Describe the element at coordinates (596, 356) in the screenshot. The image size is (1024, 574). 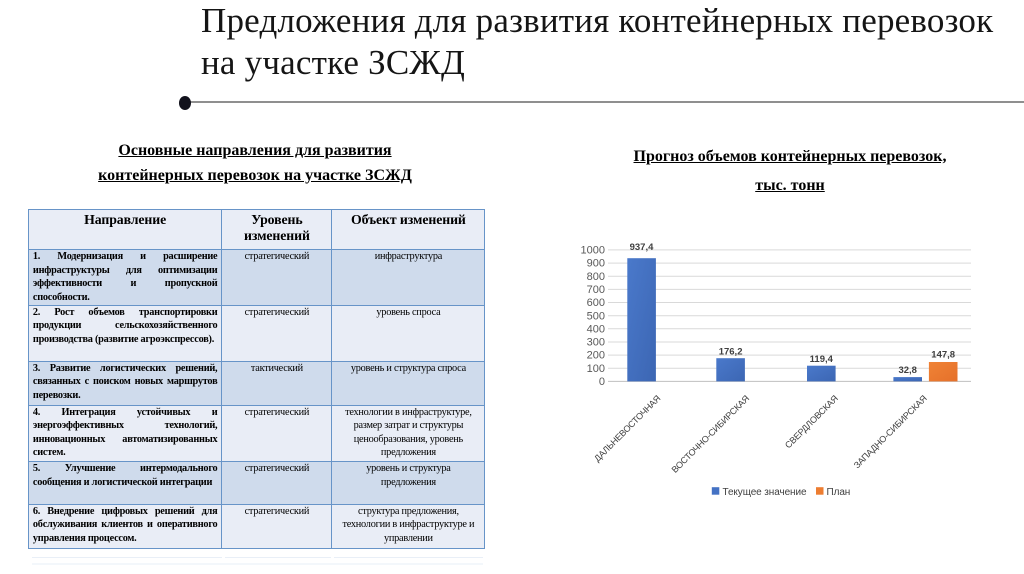
I see `svg-text: 200` at that location.